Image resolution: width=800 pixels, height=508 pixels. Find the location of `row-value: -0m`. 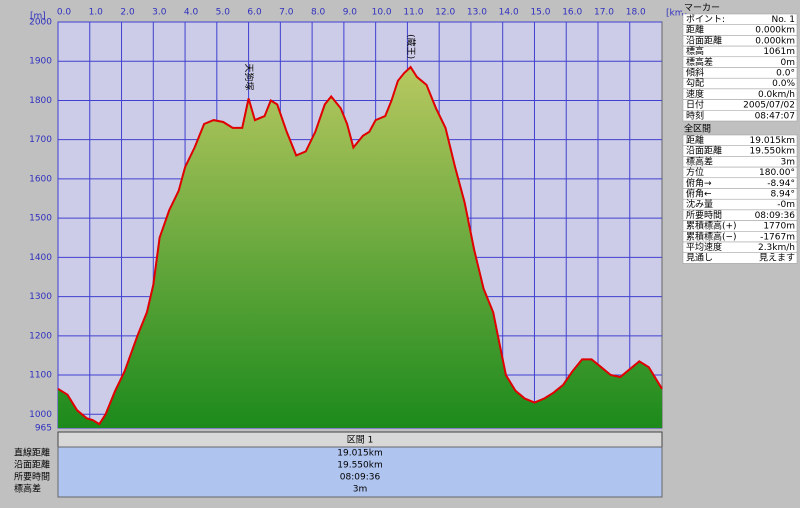

row-value: -0m is located at coordinates (786, 205).